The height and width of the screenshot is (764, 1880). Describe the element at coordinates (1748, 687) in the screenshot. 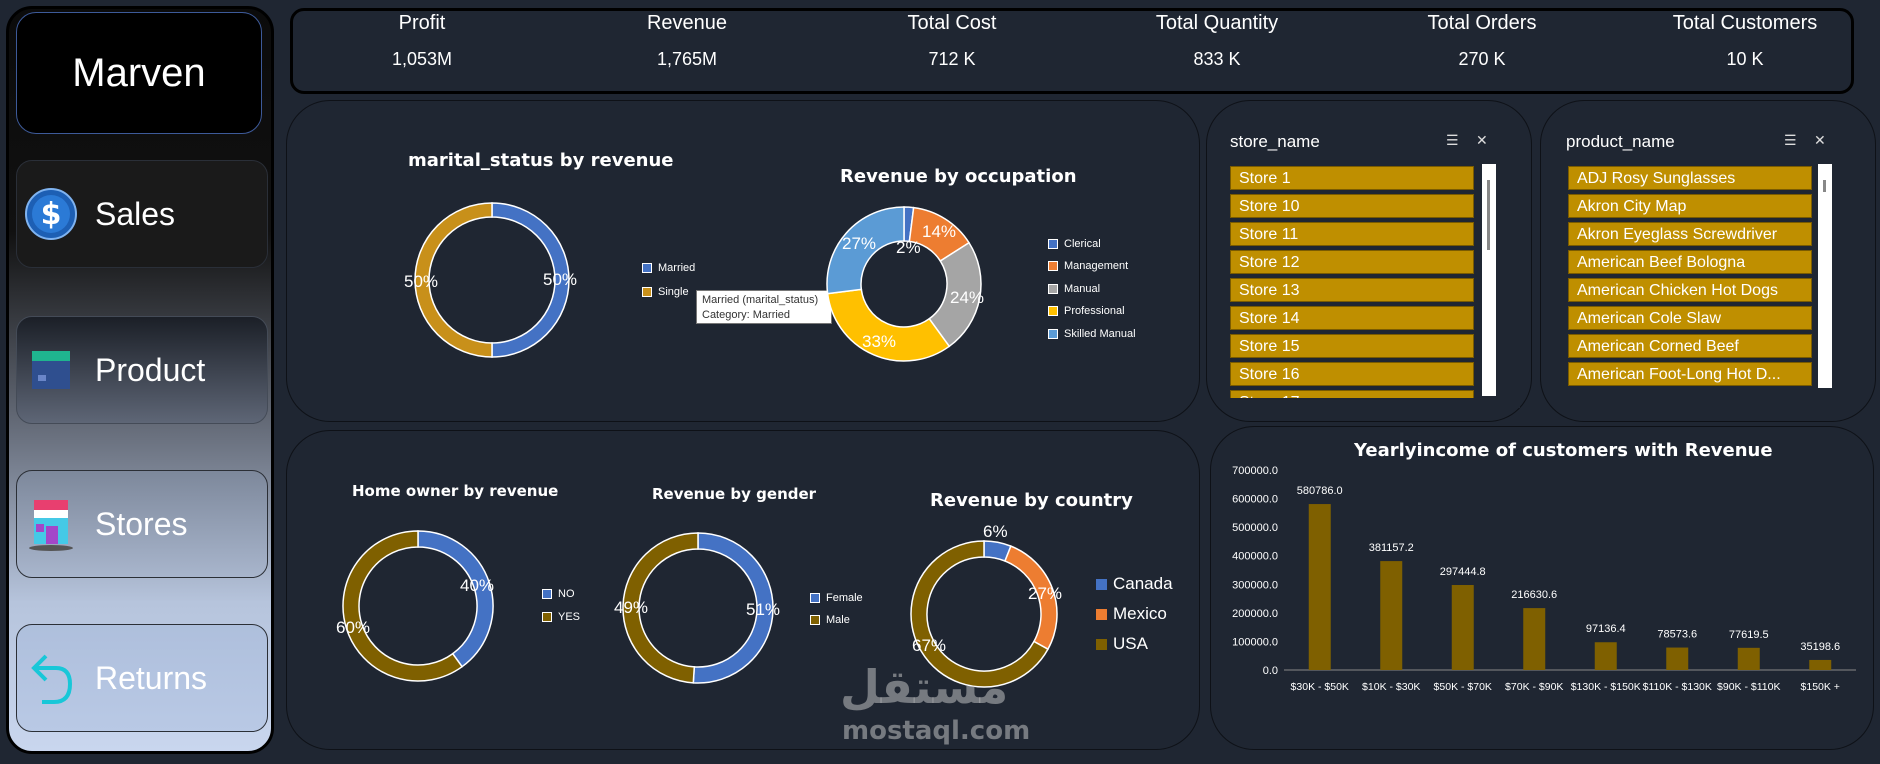

I see `x-tick-label: $90K - $110K` at that location.